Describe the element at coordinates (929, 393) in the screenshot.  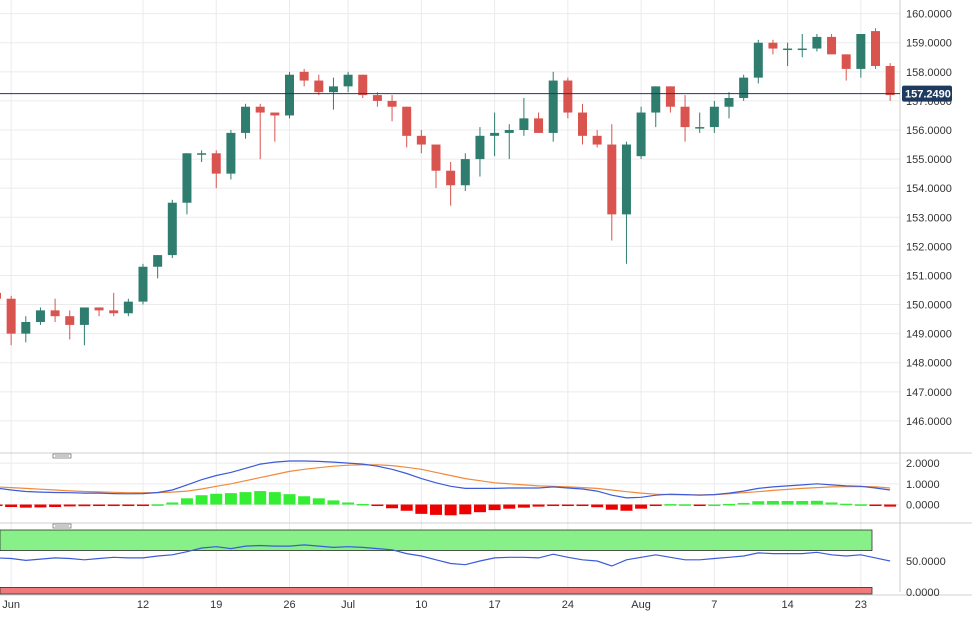
I see `price-y-tick-label: 147.0000` at that location.